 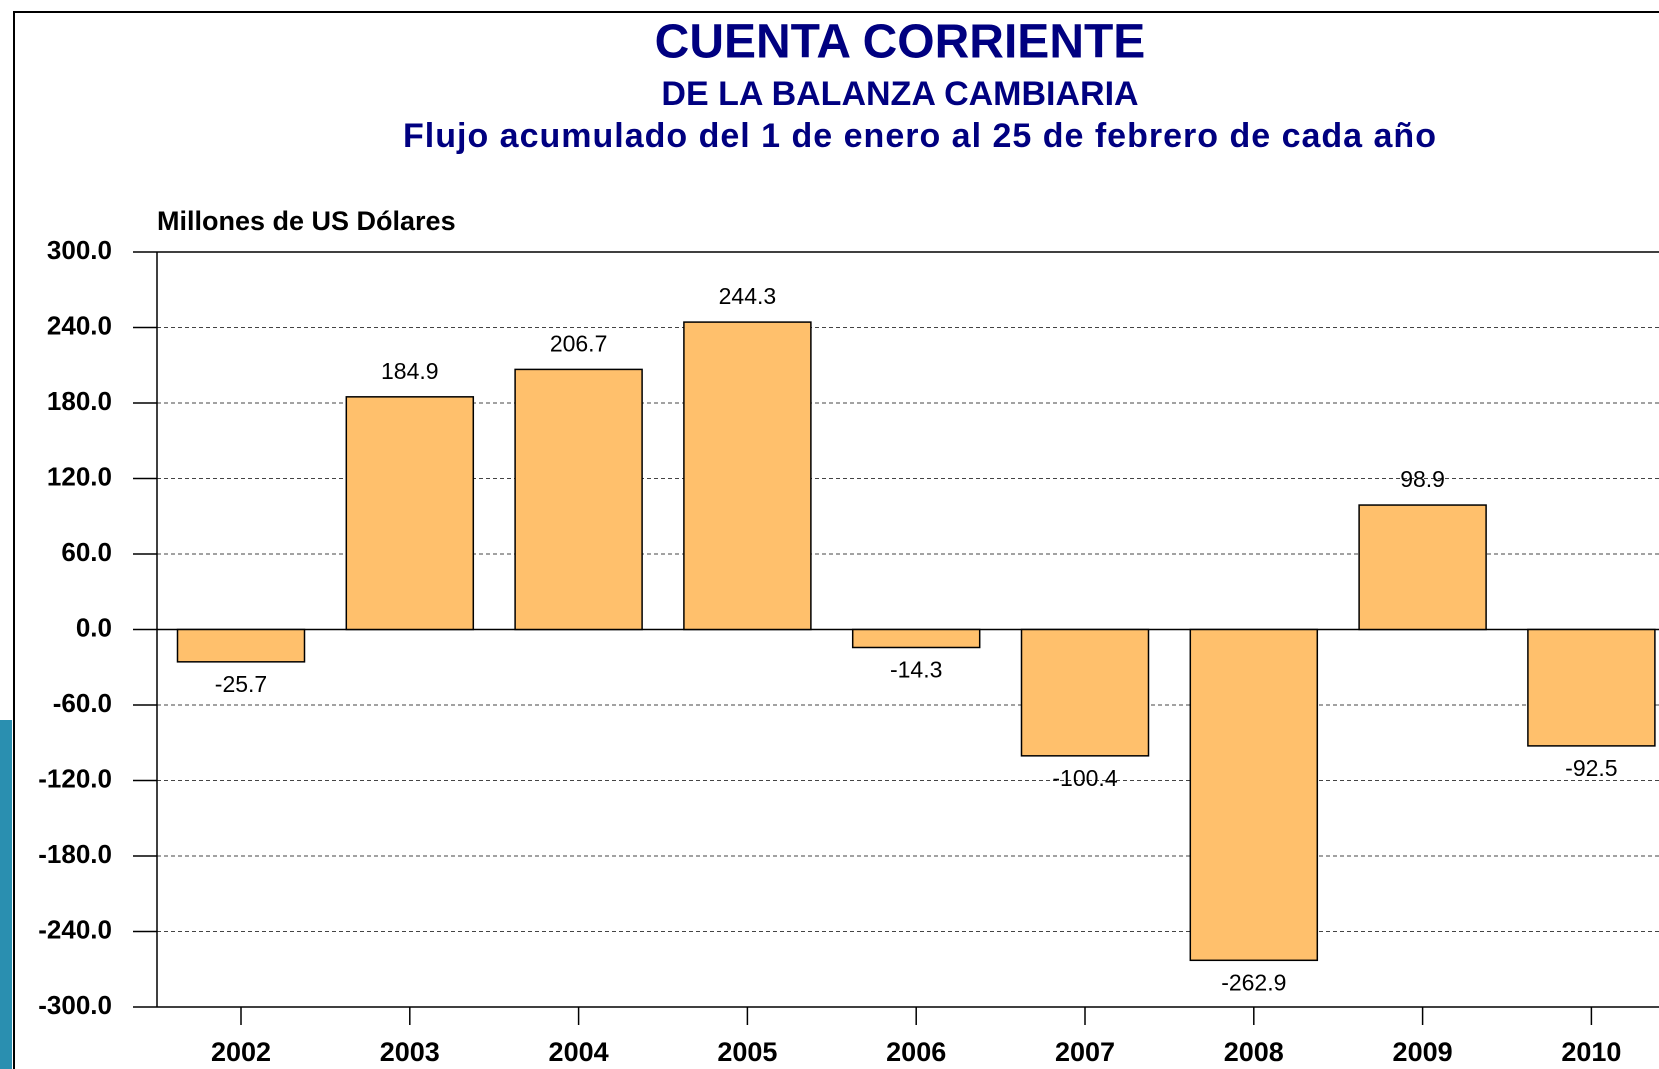 I want to click on data-label: 244.3, so click(x=748, y=296).